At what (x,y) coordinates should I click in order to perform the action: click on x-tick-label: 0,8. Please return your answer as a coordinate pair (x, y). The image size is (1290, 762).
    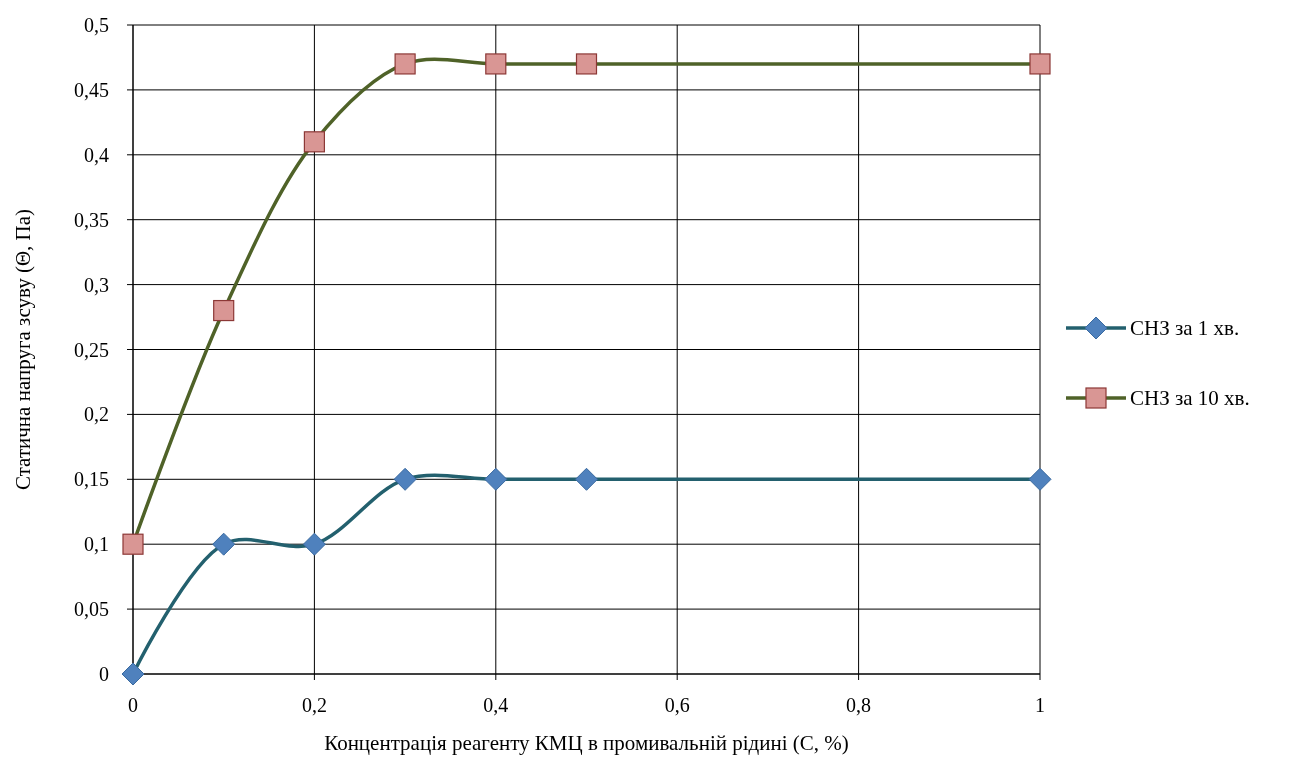
    Looking at the image, I should click on (859, 705).